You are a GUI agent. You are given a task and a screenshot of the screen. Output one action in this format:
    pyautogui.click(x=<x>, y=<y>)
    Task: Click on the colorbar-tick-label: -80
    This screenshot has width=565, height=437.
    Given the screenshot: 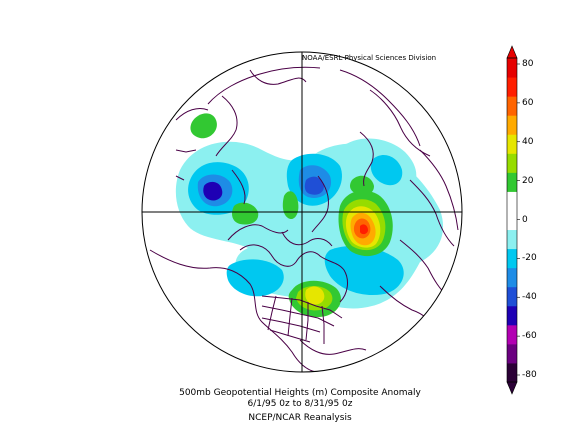 What is the action you would take?
    pyautogui.click(x=529, y=375)
    